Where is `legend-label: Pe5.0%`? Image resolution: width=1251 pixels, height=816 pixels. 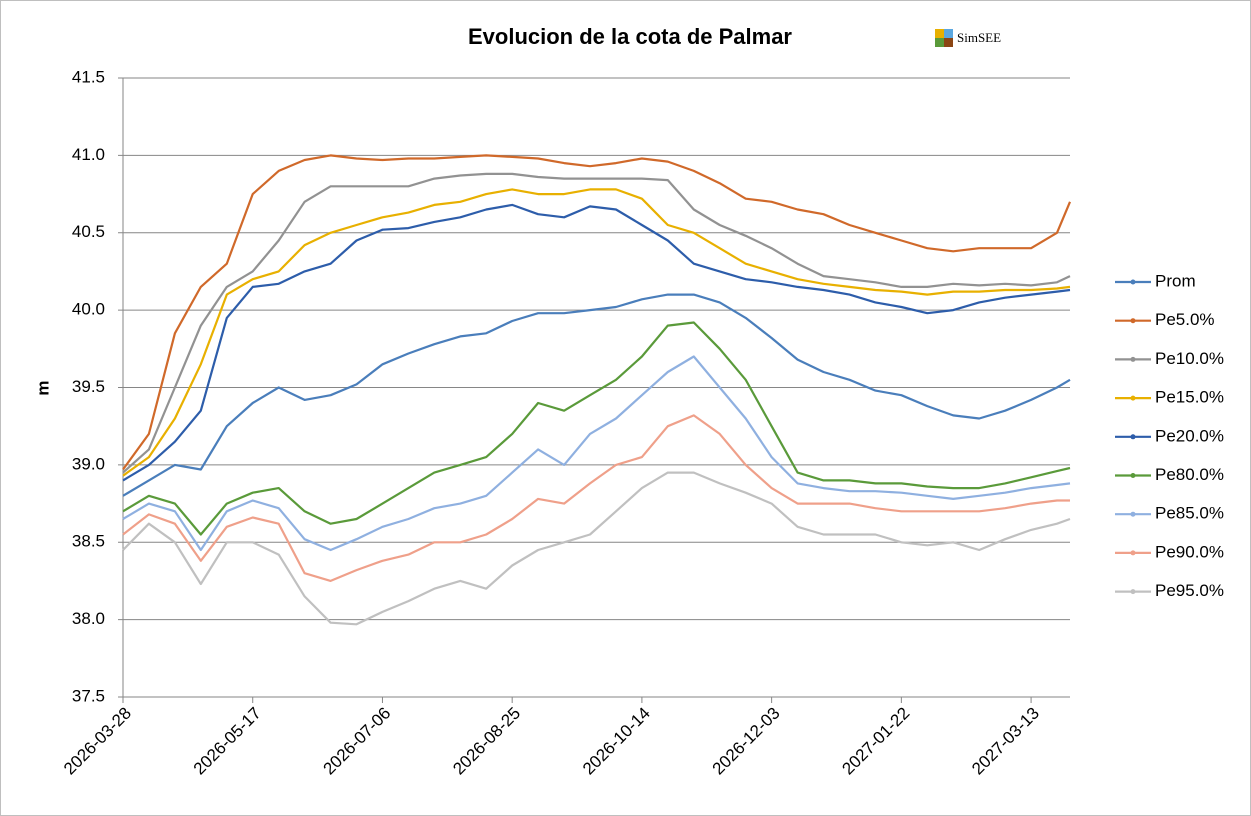 legend-label: Pe5.0% is located at coordinates (1185, 319).